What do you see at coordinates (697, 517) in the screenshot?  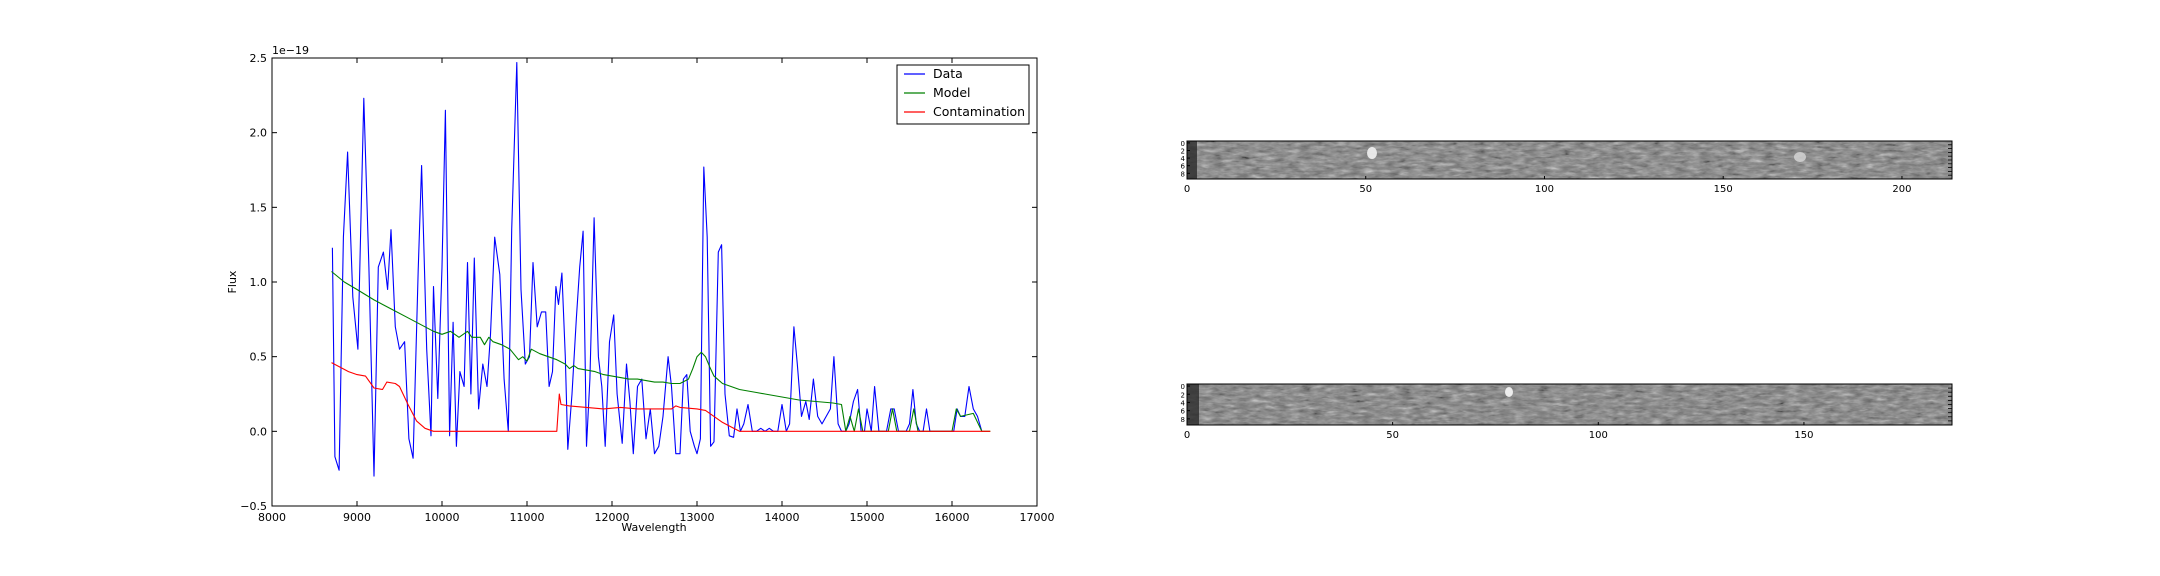 I see `x-tick-label: 13000` at bounding box center [697, 517].